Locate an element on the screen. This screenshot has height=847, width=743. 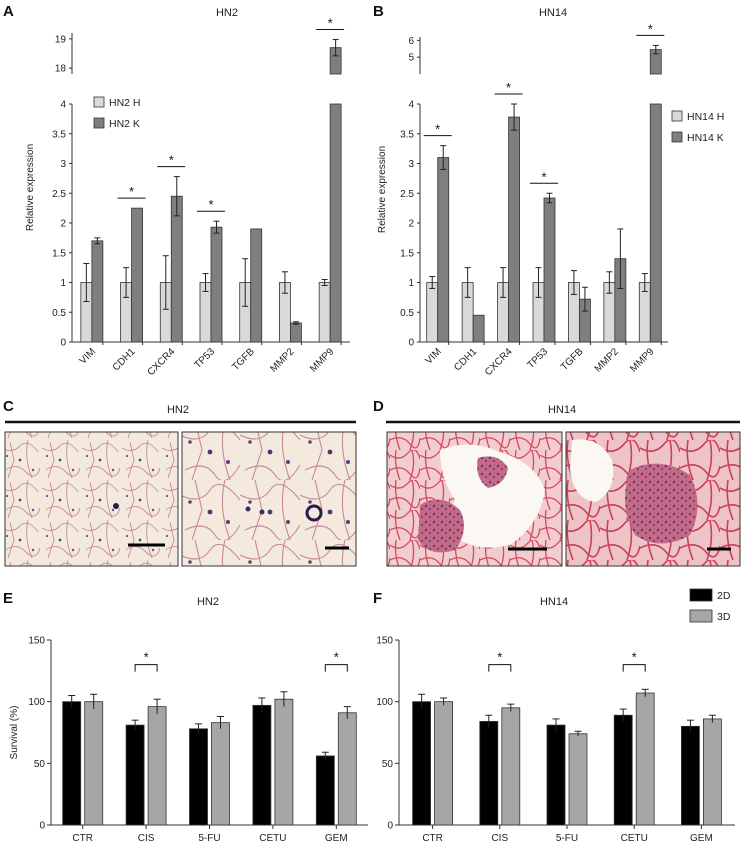
legend-label: 2D is located at coordinates (724, 596).